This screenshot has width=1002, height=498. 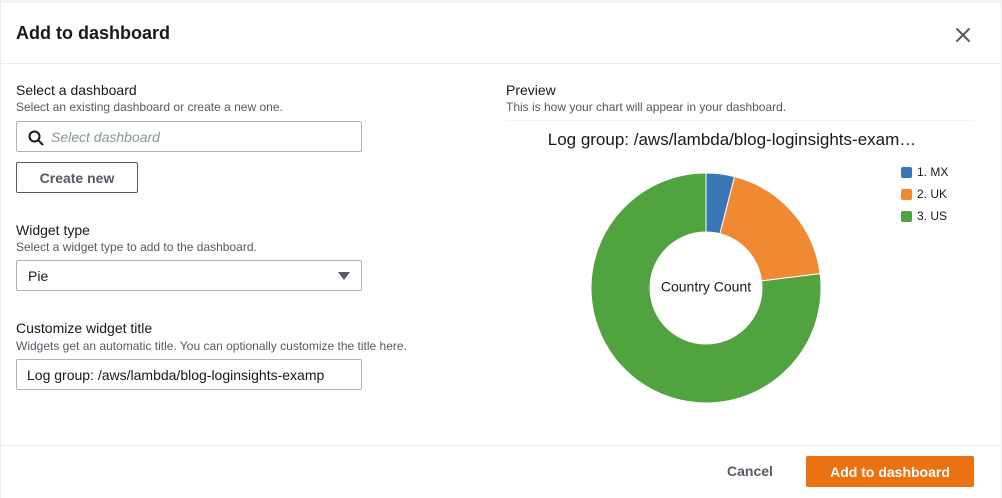 What do you see at coordinates (76, 90) in the screenshot?
I see `select-dashboard-label: Select a dashboard` at bounding box center [76, 90].